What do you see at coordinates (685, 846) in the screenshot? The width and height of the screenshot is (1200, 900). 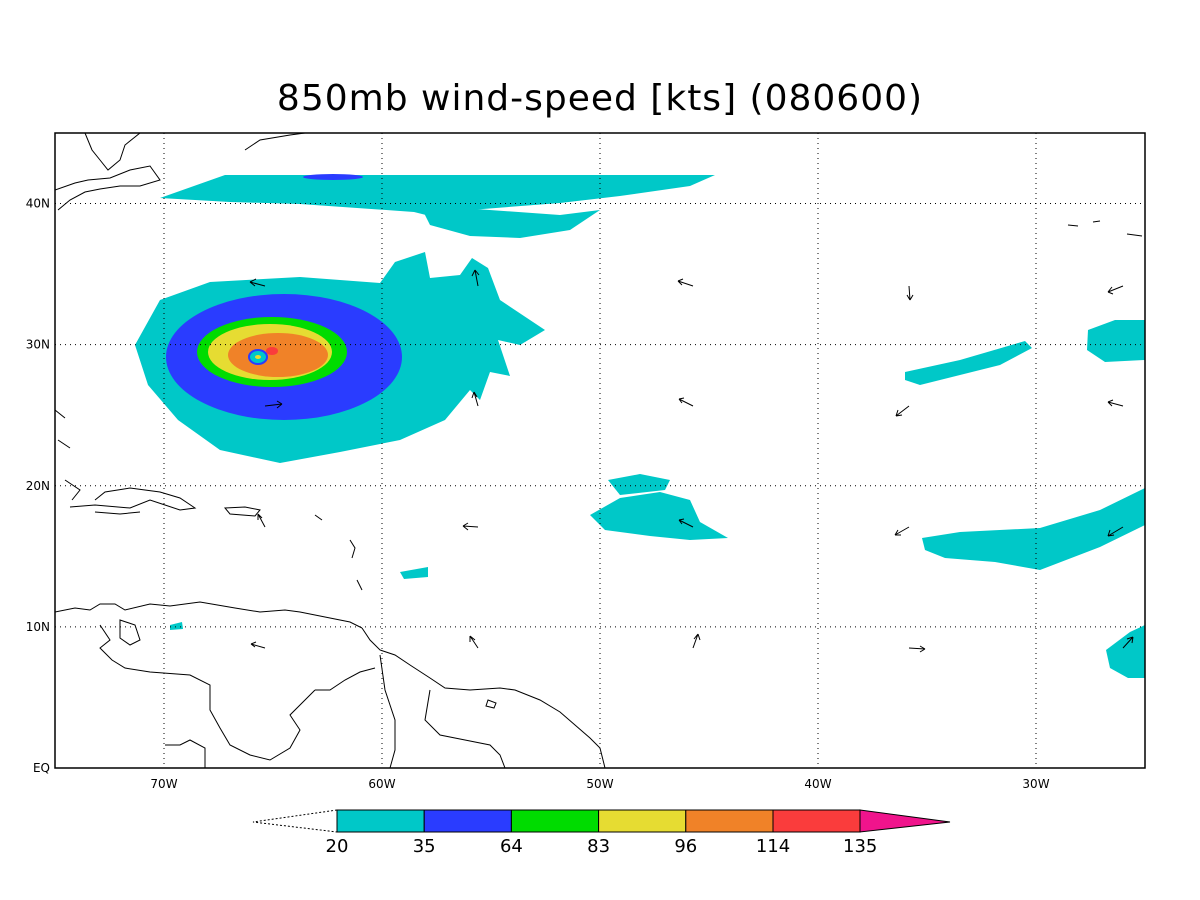 I see `colorbar-level-label: 96` at bounding box center [685, 846].